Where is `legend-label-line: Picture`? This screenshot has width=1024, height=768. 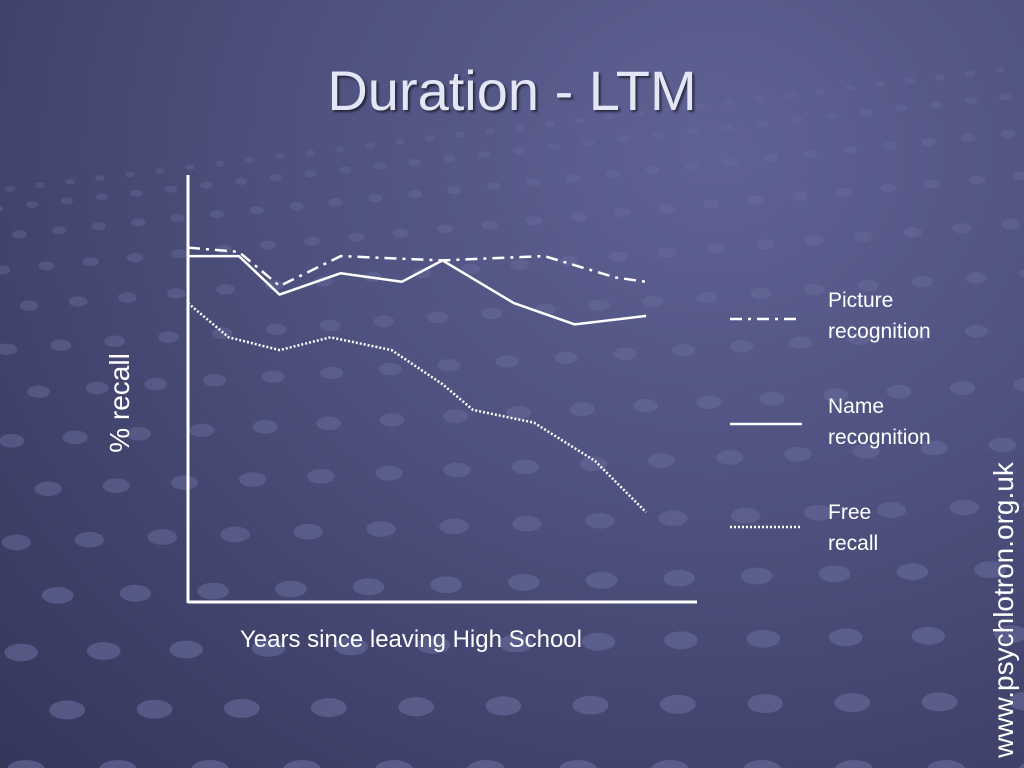
legend-label-line: Picture is located at coordinates (861, 300).